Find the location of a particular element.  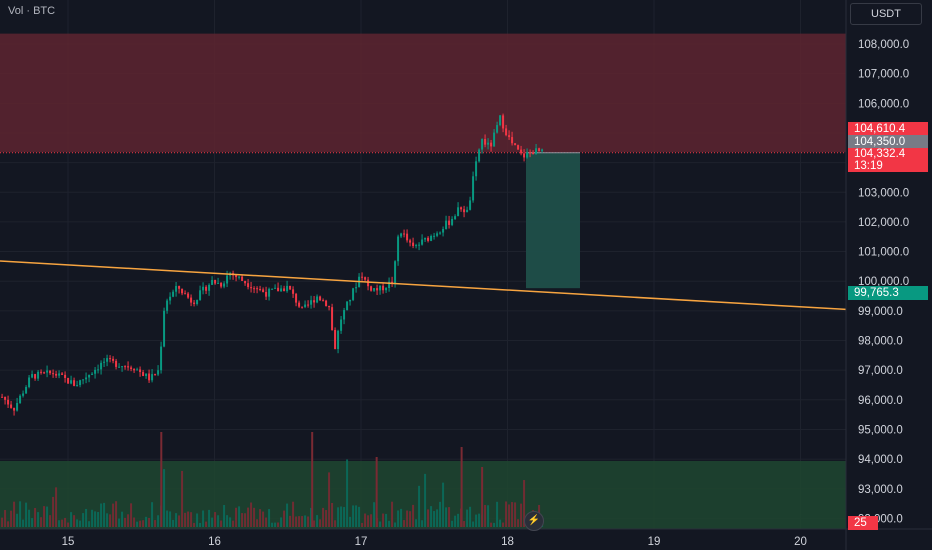

volume-zone is located at coordinates (423, 495).